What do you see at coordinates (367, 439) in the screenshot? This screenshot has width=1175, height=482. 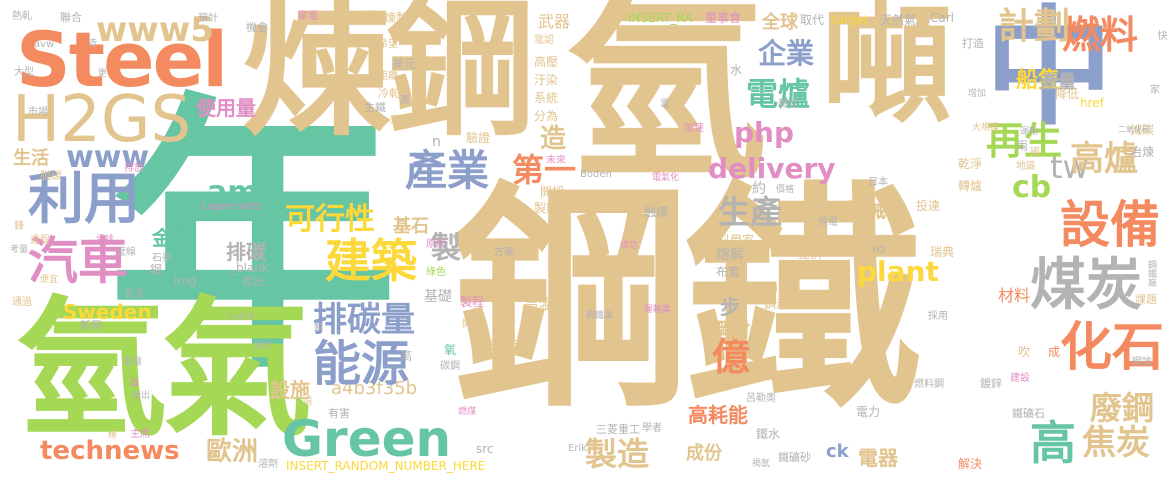 I see `word-green: Green` at bounding box center [367, 439].